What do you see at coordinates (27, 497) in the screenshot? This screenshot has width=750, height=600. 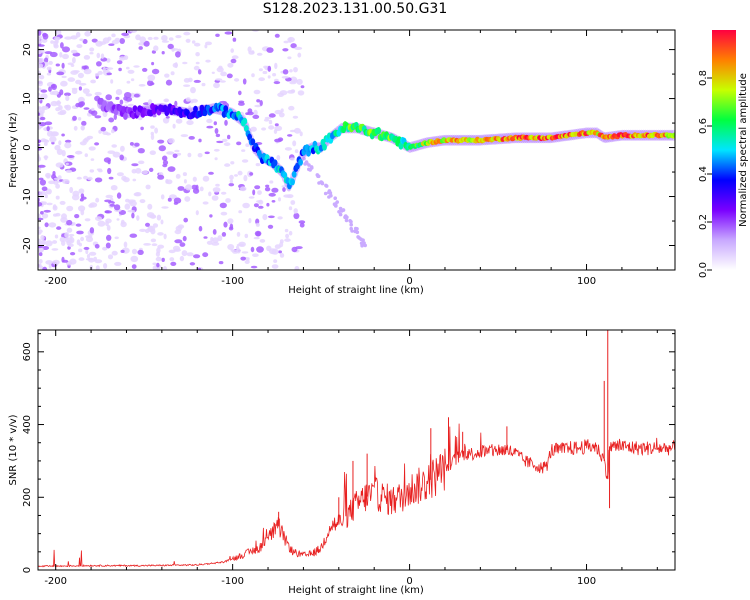 I see `y-tick-label: 200` at bounding box center [27, 497].